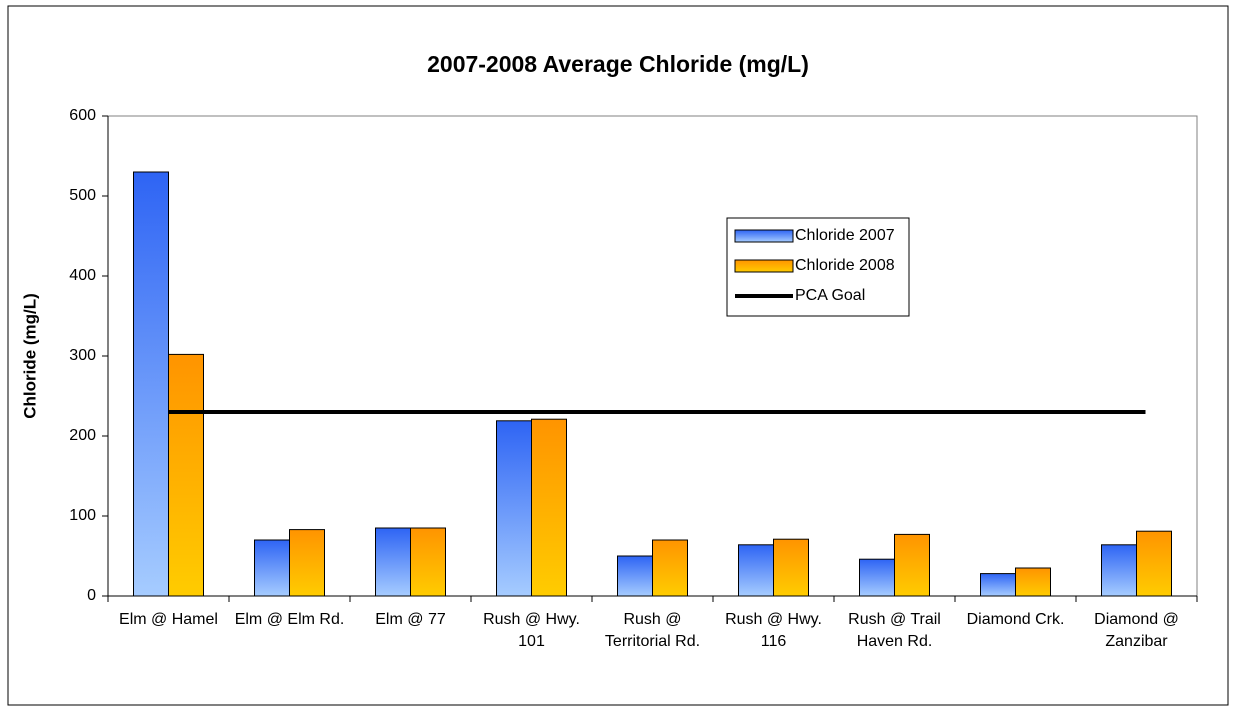 This screenshot has height=711, width=1236. I want to click on y-axis-label: Chloride (mg/L), so click(29, 356).